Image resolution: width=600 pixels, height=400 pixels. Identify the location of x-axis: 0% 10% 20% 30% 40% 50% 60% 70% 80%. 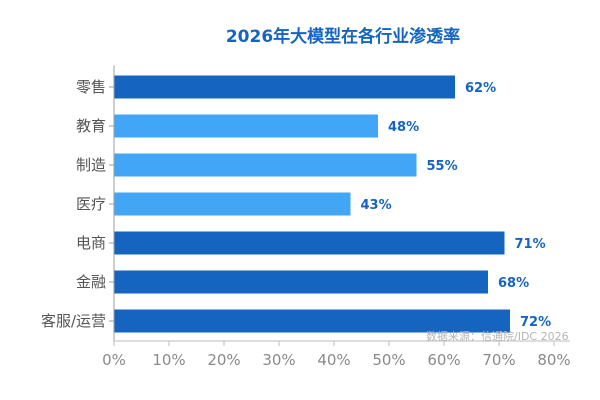
(336, 354).